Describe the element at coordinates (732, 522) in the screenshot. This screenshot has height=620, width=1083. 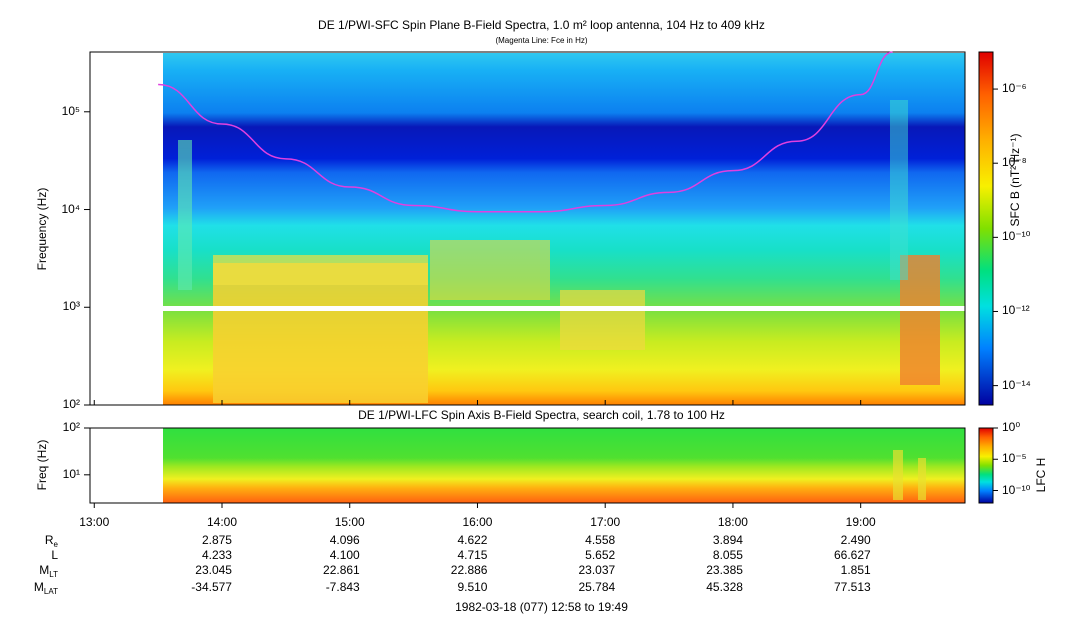
I see `time-tick-label: 18:00` at that location.